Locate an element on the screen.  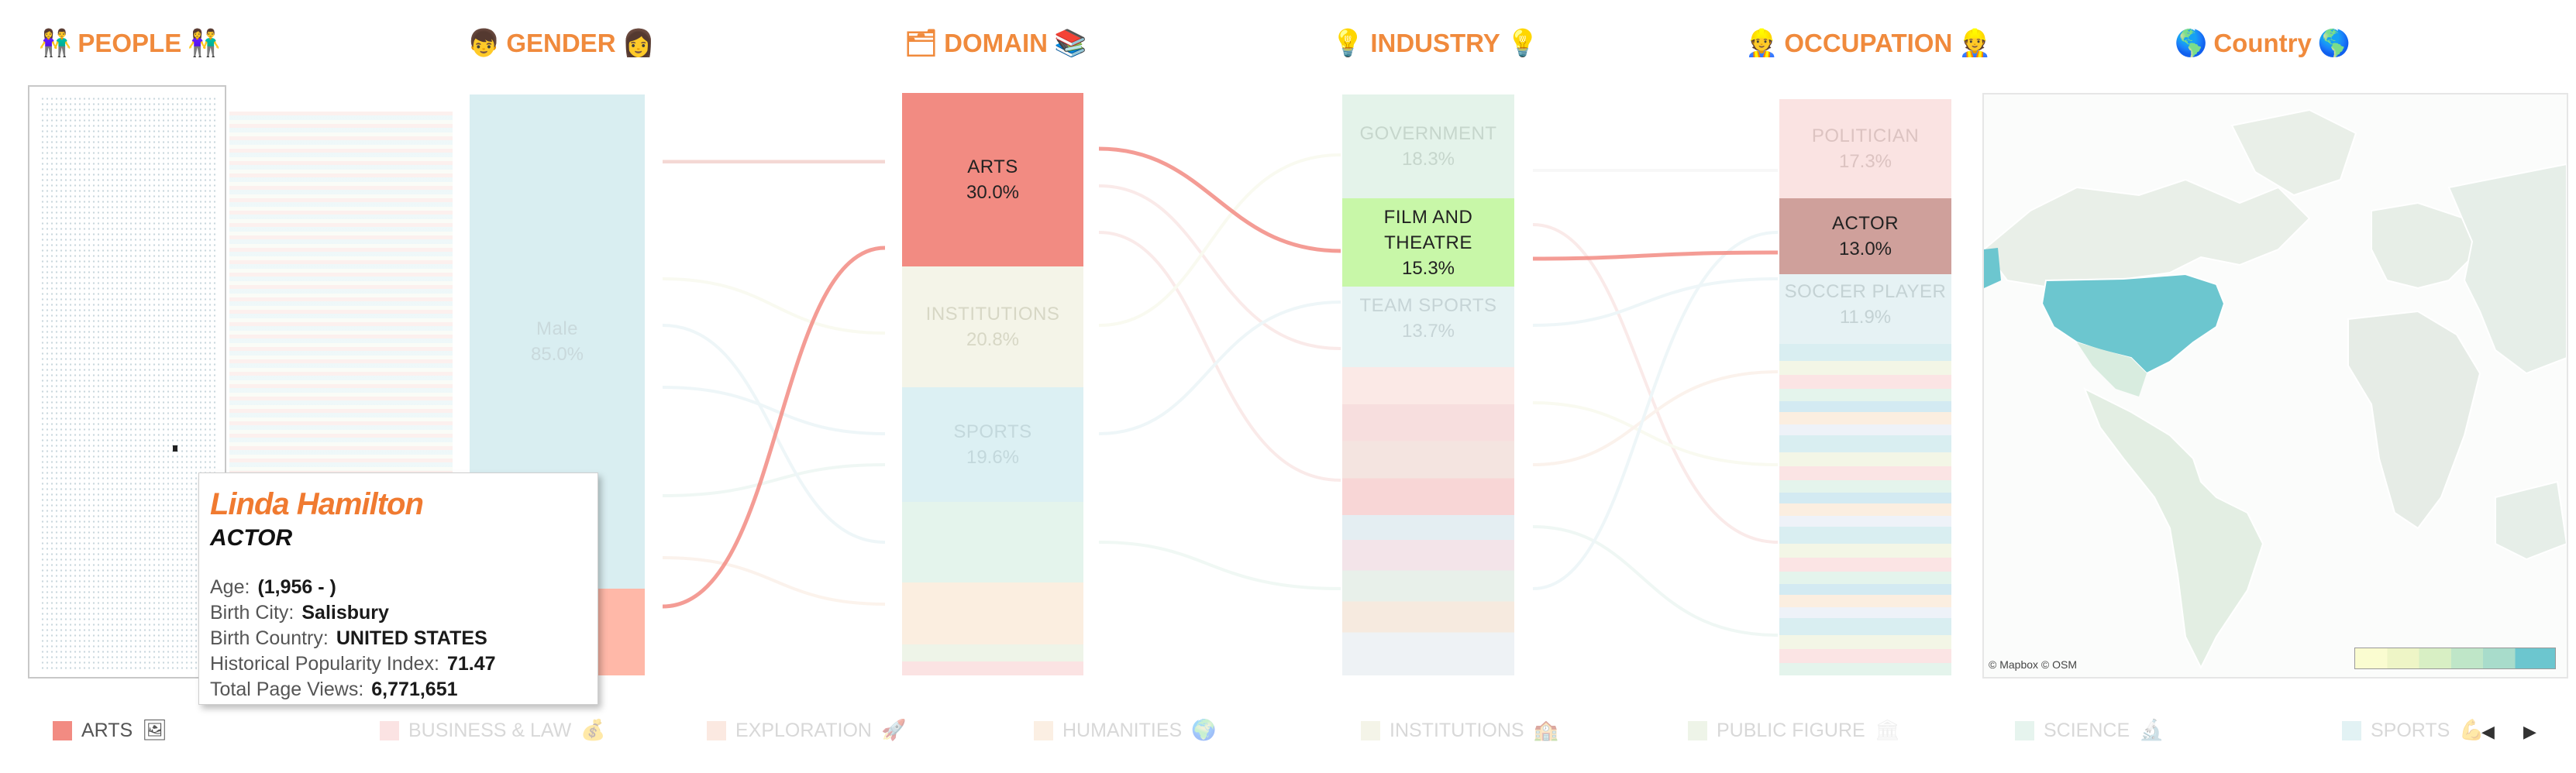
legend-label: EXPLORATION is located at coordinates (803, 730).